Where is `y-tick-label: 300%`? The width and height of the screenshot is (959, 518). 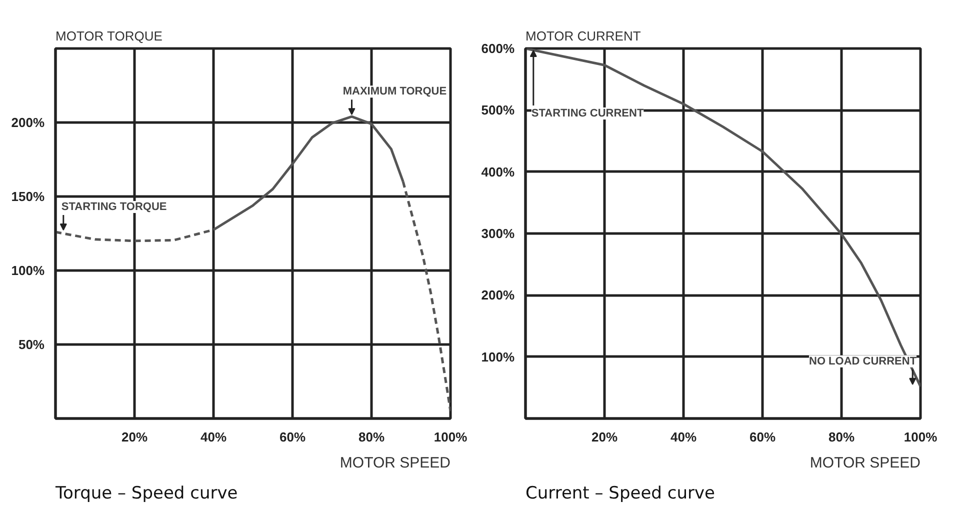
y-tick-label: 300% is located at coordinates (498, 233).